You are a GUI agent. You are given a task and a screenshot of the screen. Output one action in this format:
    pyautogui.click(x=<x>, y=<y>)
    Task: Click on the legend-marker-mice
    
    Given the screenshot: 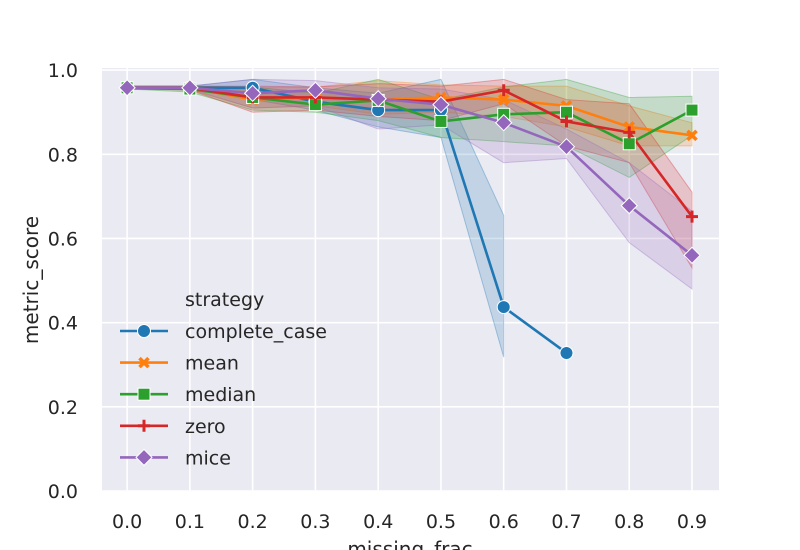 What is the action you would take?
    pyautogui.click(x=144, y=457)
    